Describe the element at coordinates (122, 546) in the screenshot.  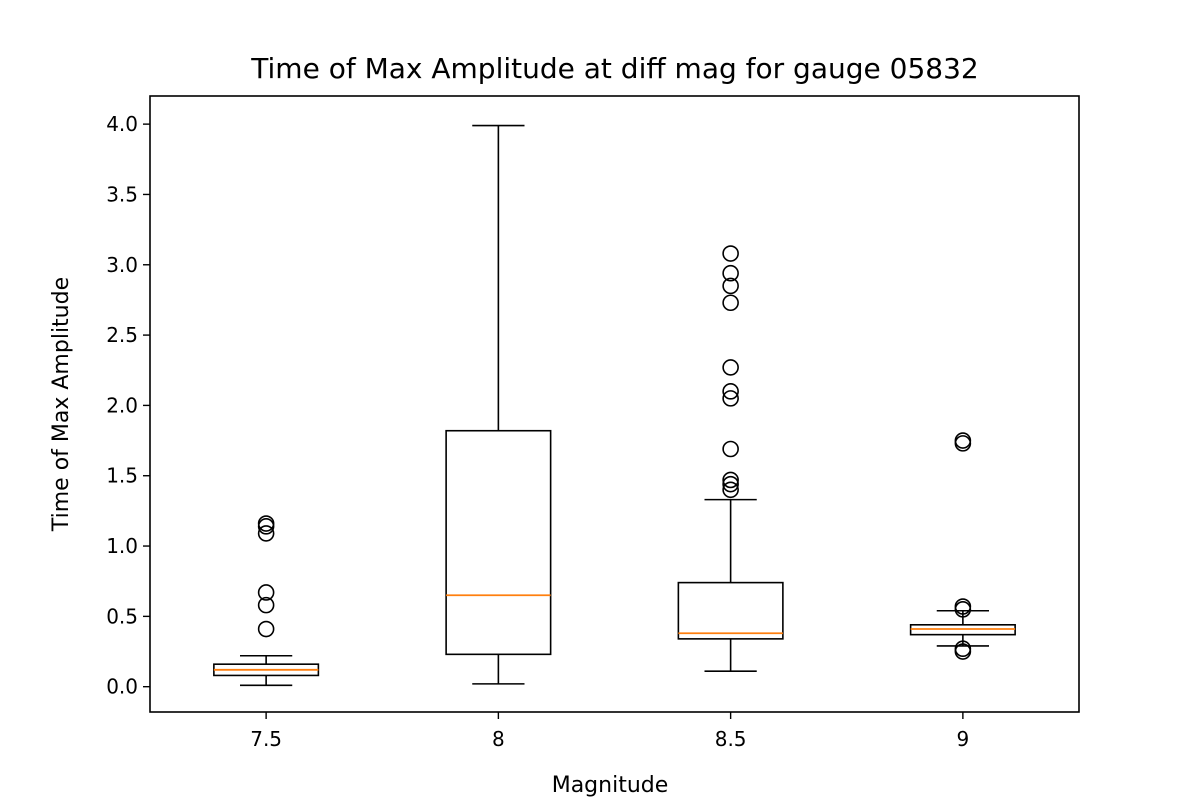
I see `y-tick-label: 1.0` at that location.